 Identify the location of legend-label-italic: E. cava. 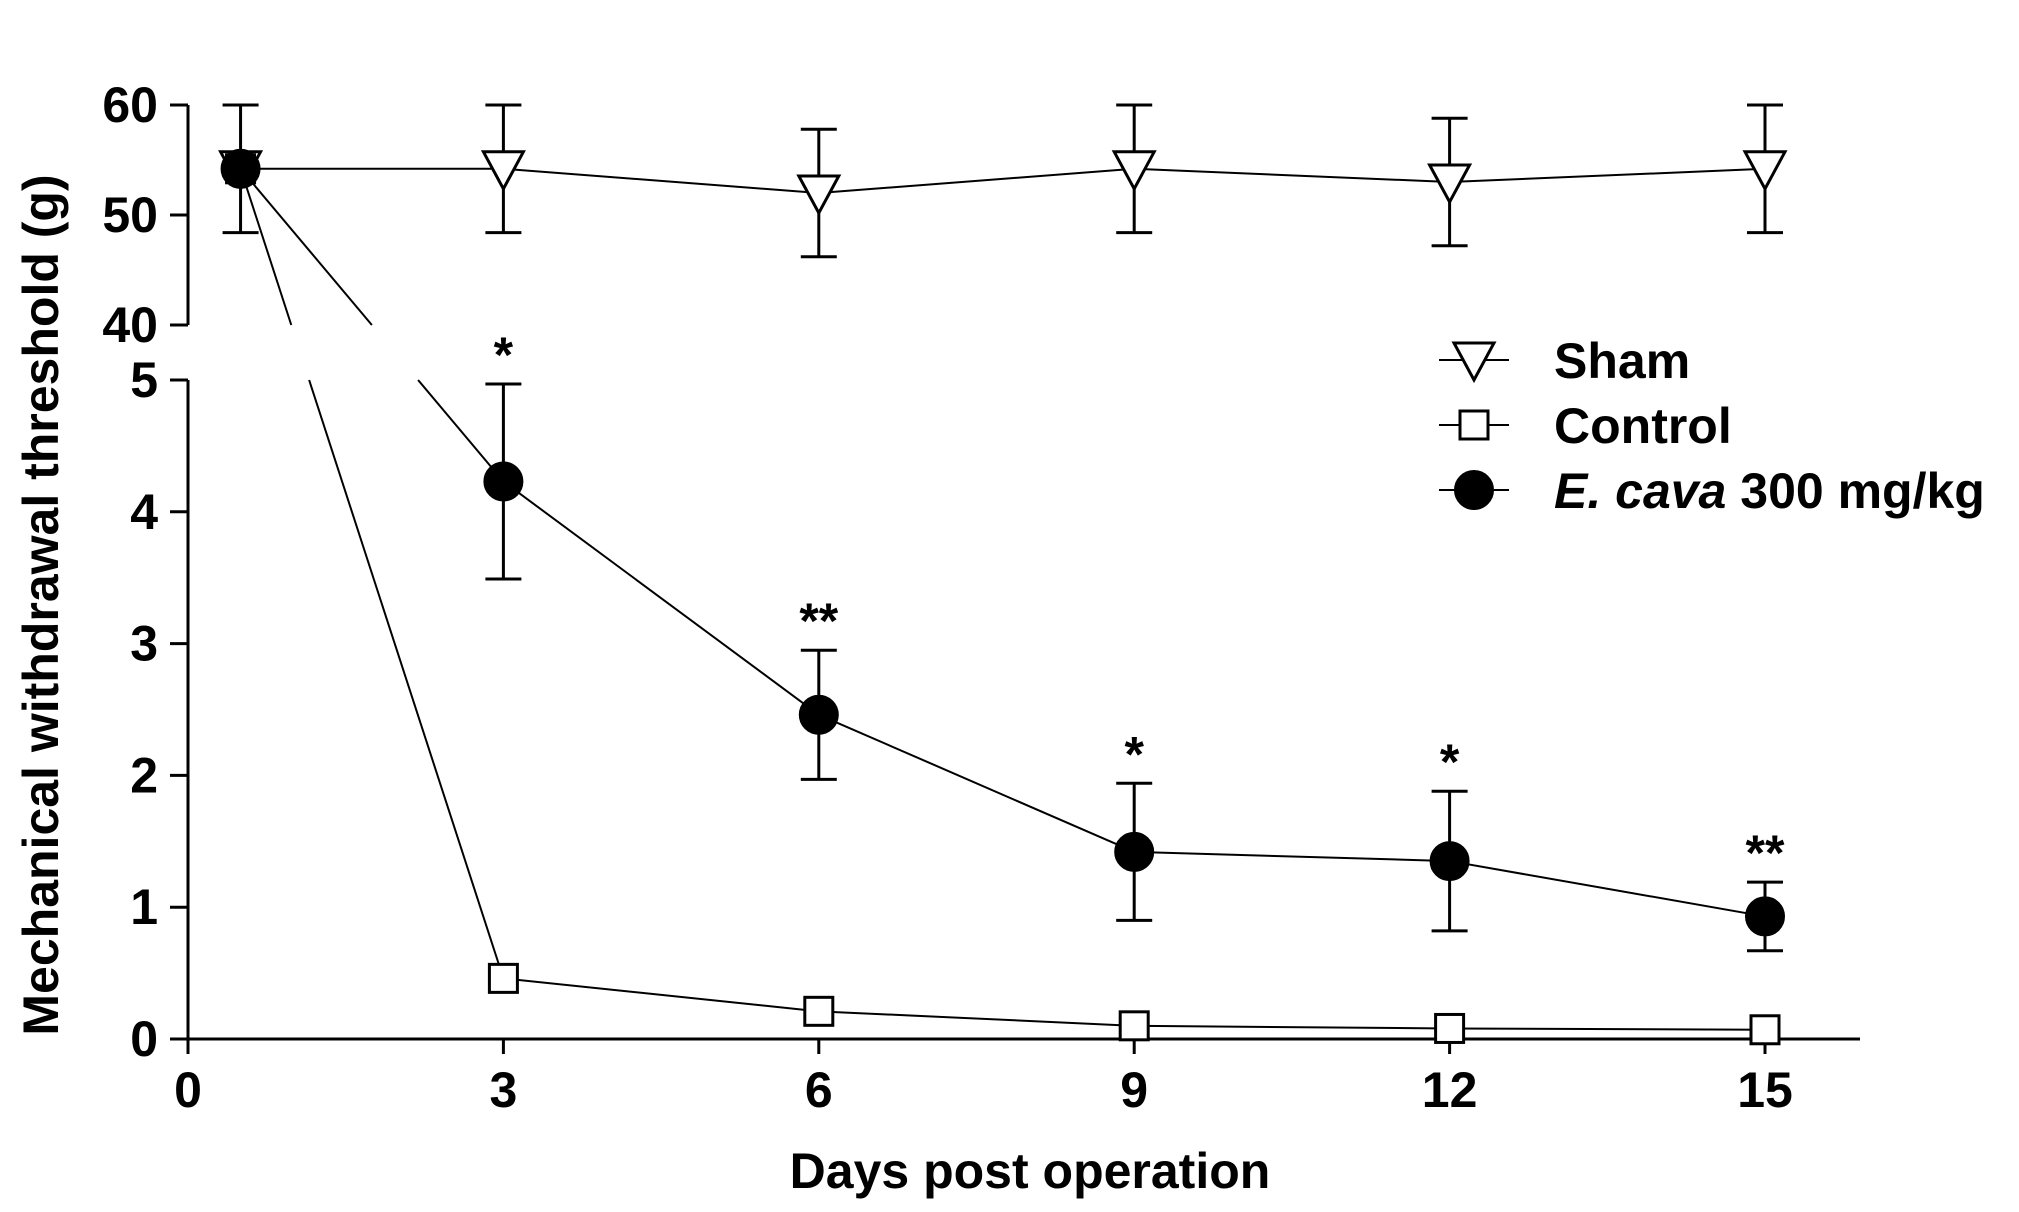
(1640, 491).